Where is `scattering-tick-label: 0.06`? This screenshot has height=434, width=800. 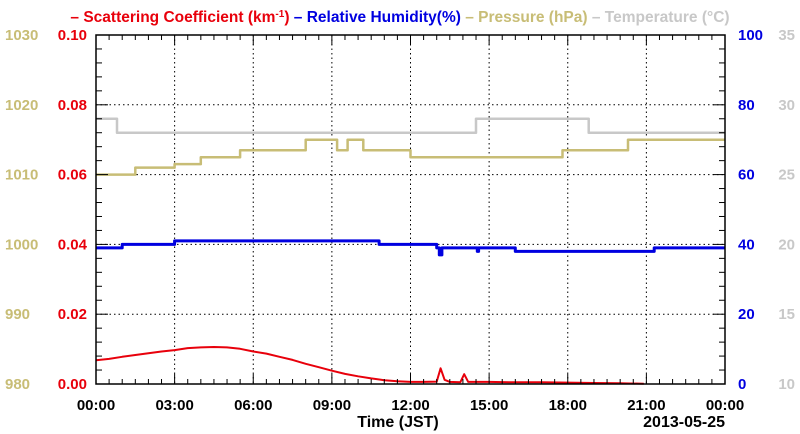
scattering-tick-label: 0.06 is located at coordinates (72, 175).